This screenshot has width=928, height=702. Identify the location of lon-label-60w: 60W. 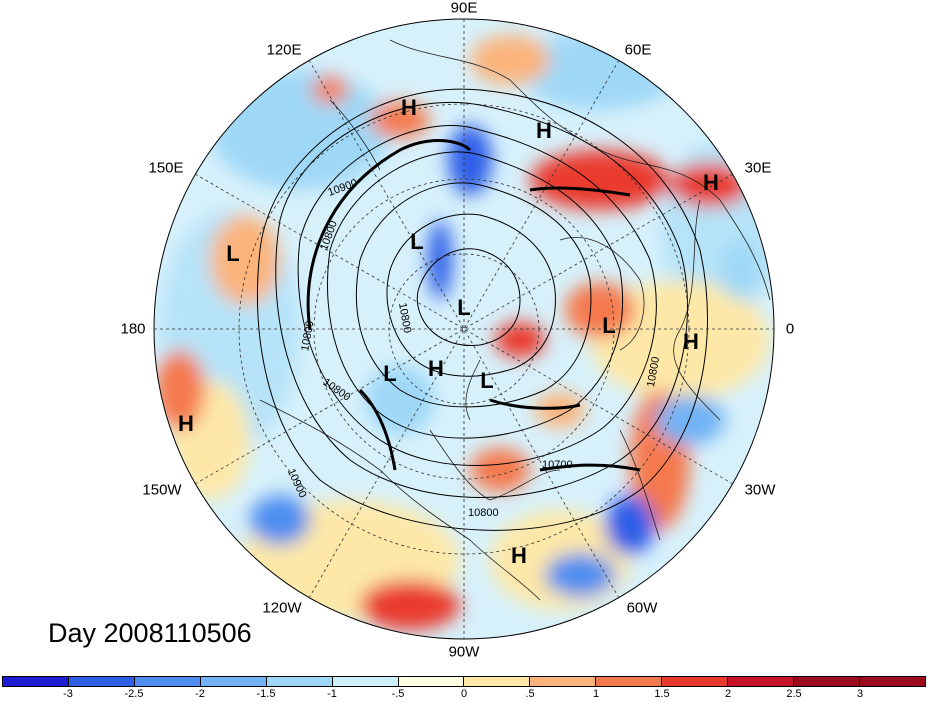
(642, 608).